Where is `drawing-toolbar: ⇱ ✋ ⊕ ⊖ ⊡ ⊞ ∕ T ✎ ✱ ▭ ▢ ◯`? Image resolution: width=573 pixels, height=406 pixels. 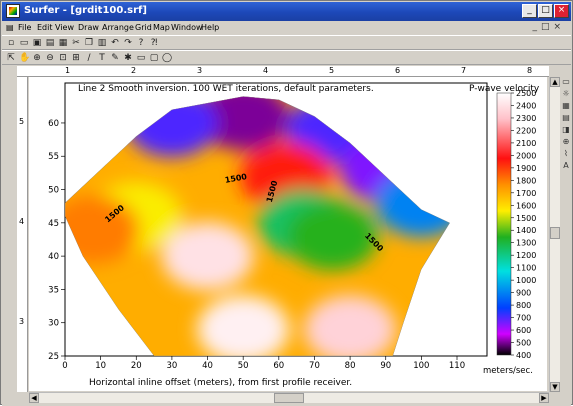 drawing-toolbar: ⇱ ✋ ⊕ ⊖ ⊡ ⊞ ∕ T ✎ ✱ ▭ ▢ ◯ is located at coordinates (286, 57).